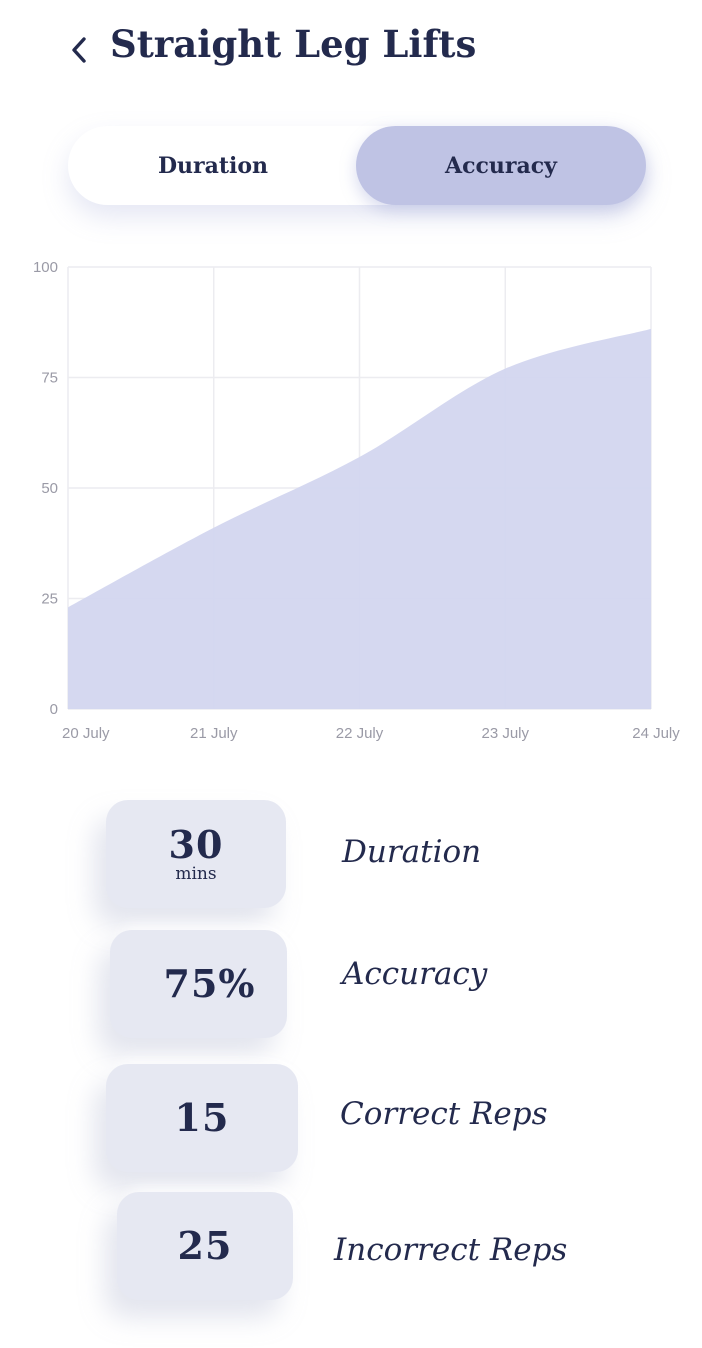 The height and width of the screenshot is (1348, 702). I want to click on stat-tile: 15, so click(202, 1118).